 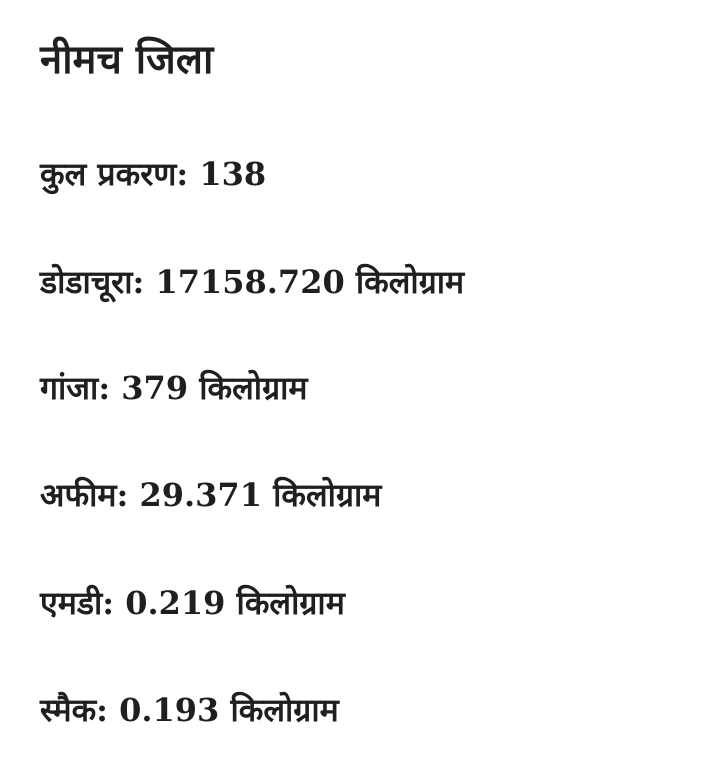 What do you see at coordinates (211, 495) in the screenshot?
I see `afeem-quantity: अफीम: 29.371 किलोग्राम` at bounding box center [211, 495].